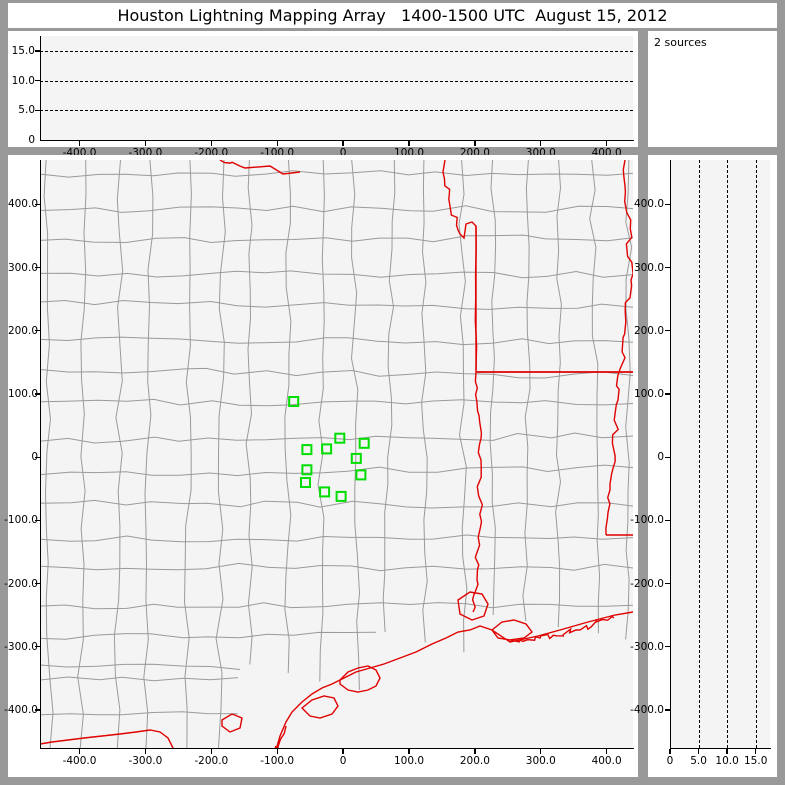 The image size is (785, 785). I want to click on map-ytick-5: 100.0, so click(22, 393).